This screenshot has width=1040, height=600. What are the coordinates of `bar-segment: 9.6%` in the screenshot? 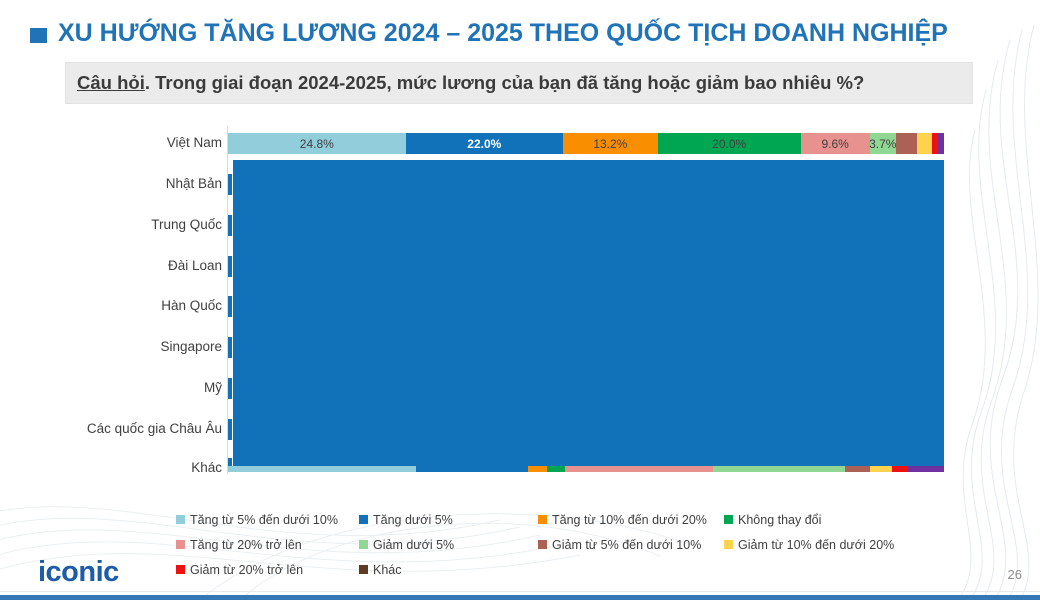 It's located at (835, 143).